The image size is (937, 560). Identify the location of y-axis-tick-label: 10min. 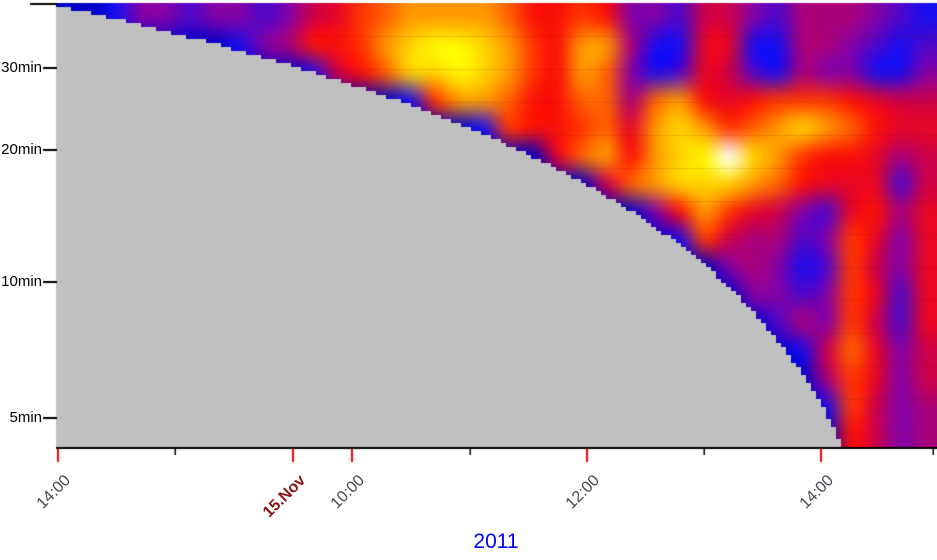
(21, 281).